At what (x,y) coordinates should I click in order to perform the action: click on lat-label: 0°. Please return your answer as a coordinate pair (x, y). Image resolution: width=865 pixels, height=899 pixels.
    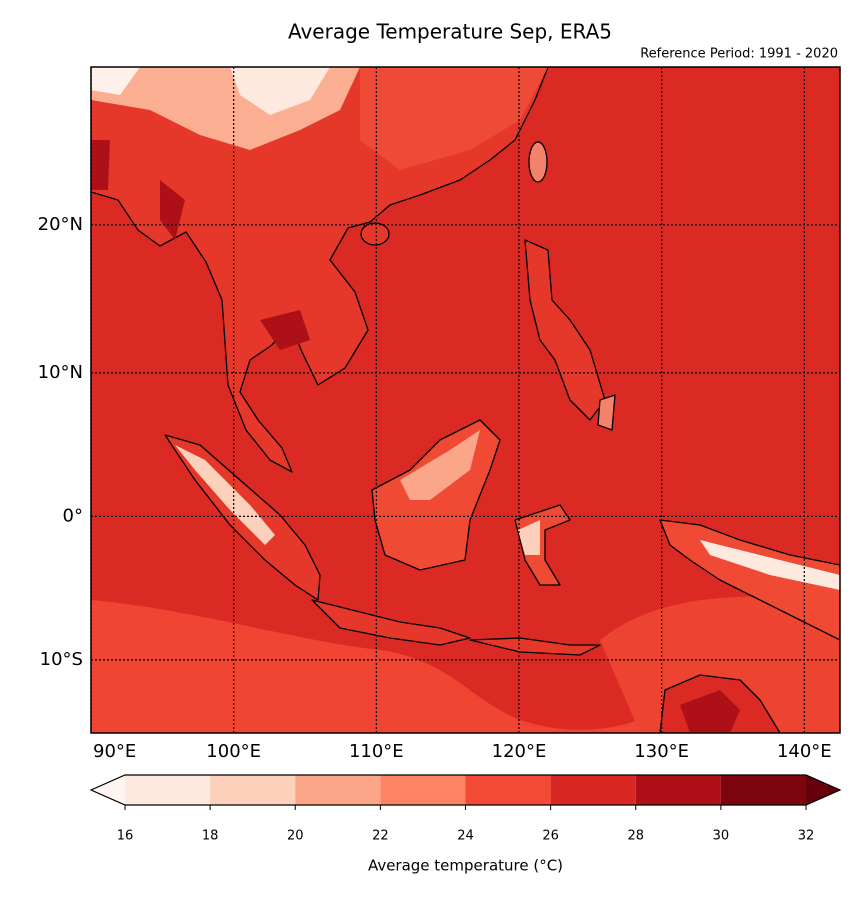
    Looking at the image, I should click on (73, 515).